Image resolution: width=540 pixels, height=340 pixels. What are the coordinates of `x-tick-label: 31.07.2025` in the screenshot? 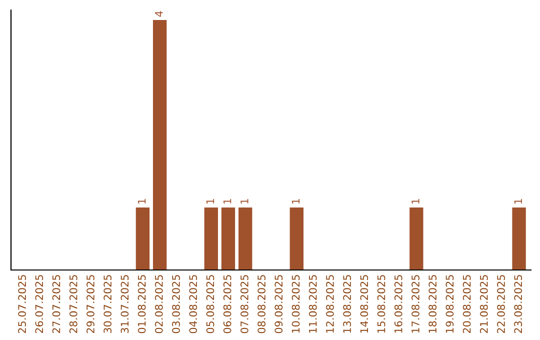 It's located at (124, 304).